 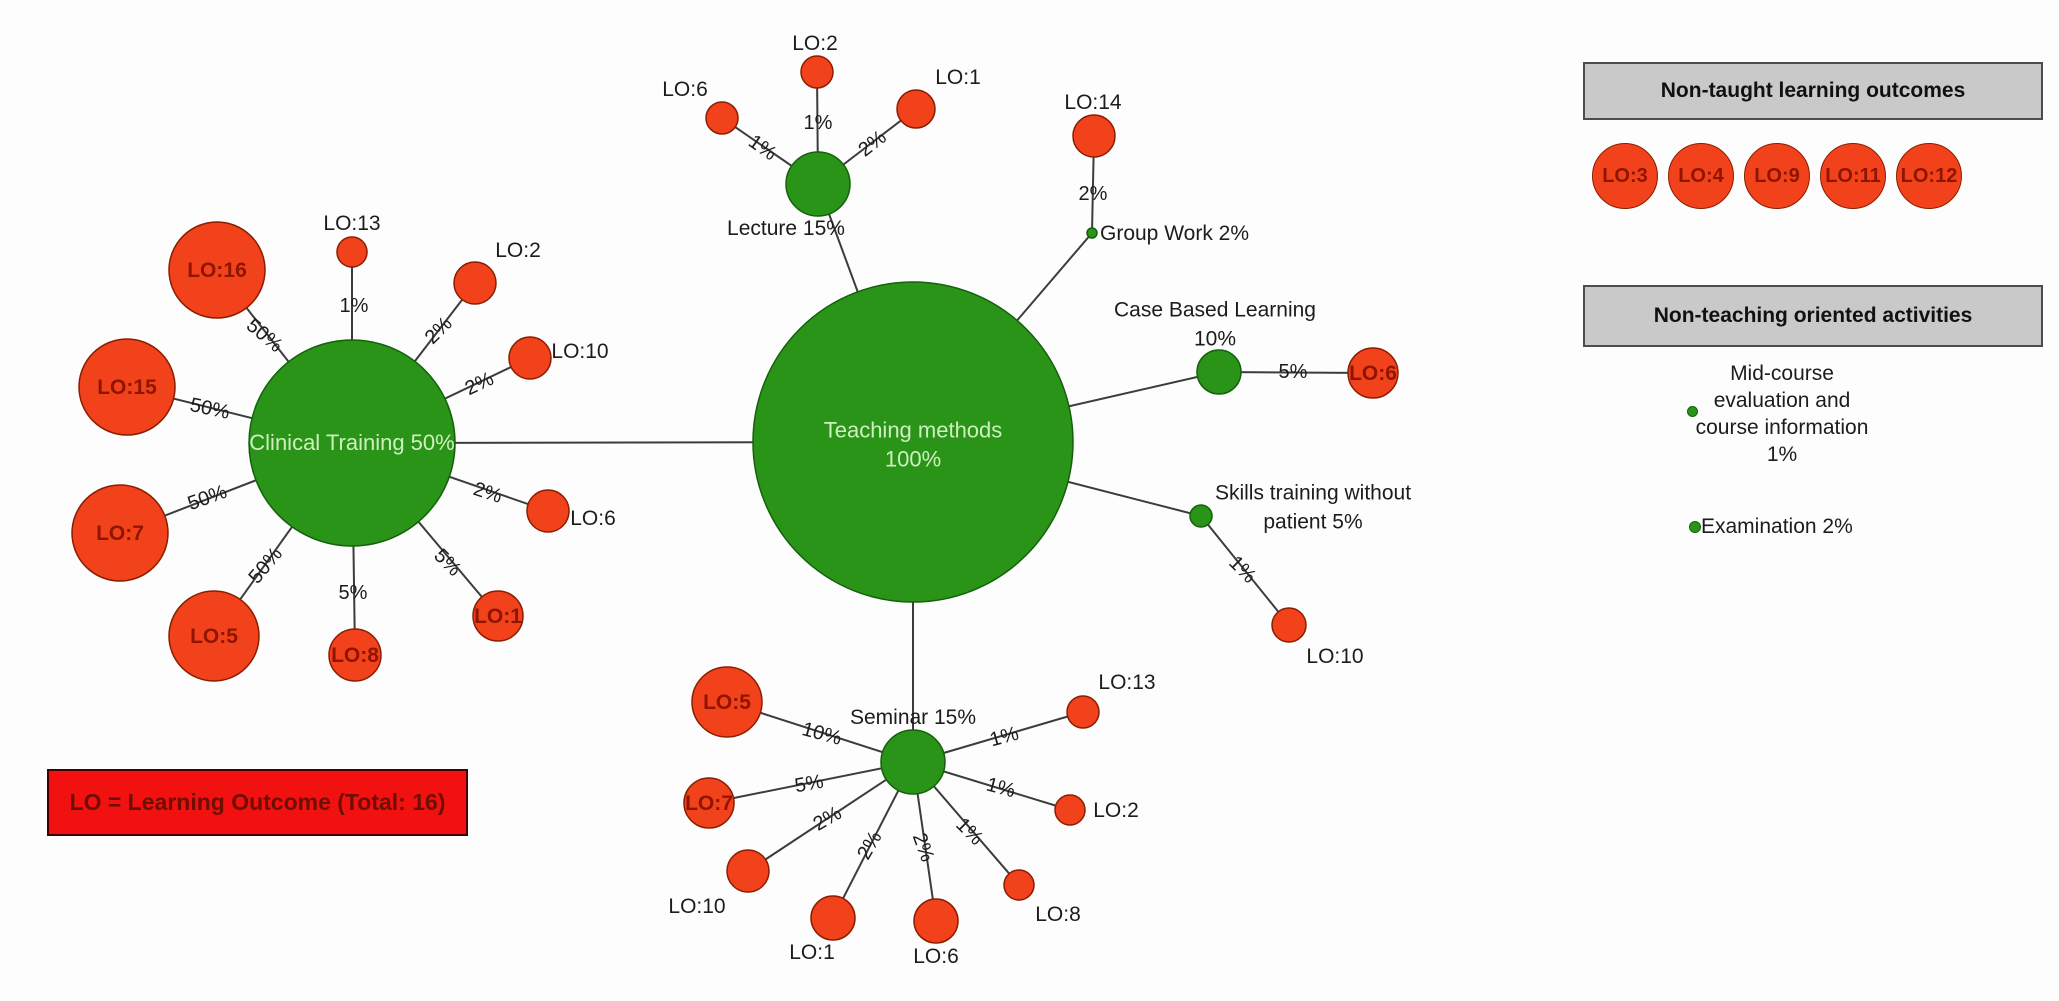 I want to click on non-taught-header-label: Non-taught learning outcomes, so click(x=1813, y=90).